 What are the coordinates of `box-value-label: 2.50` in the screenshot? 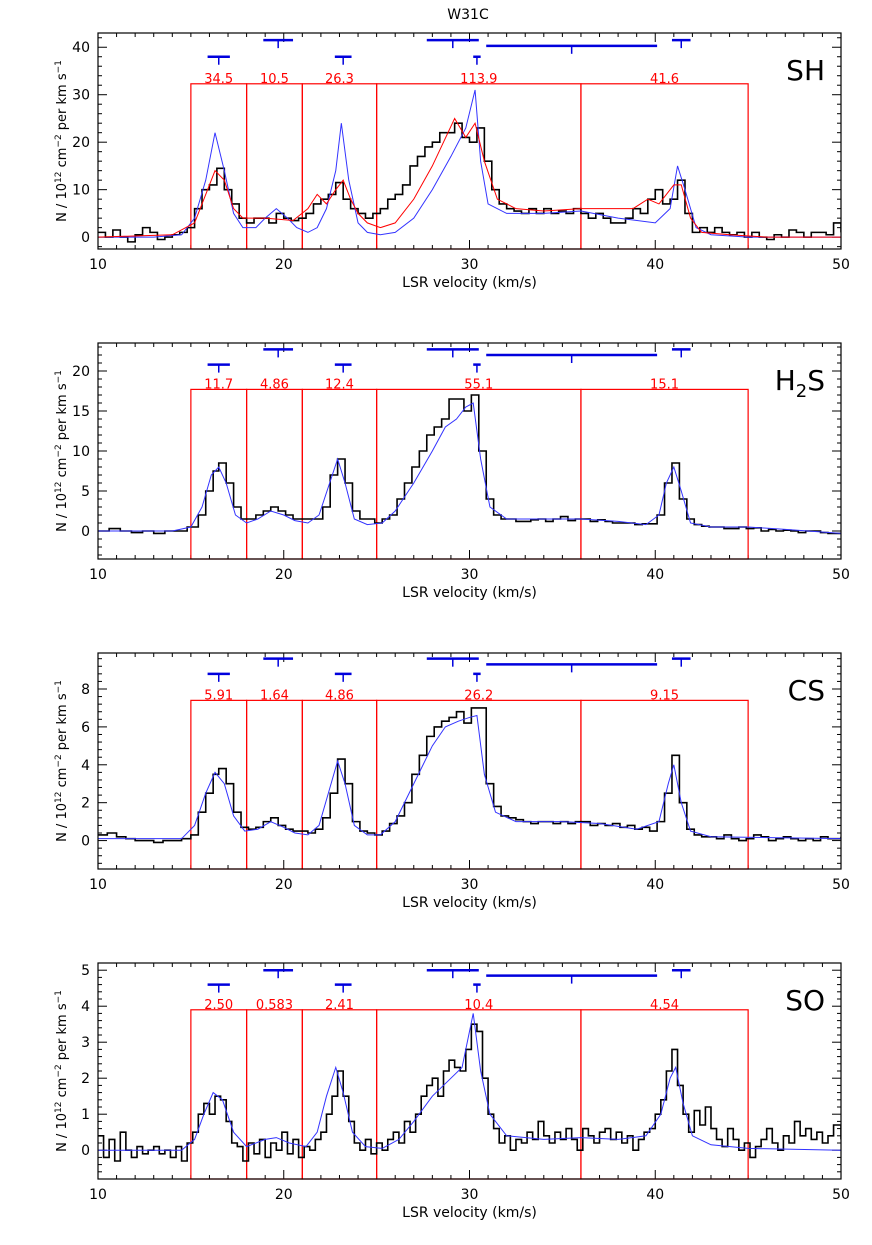 It's located at (218, 1005).